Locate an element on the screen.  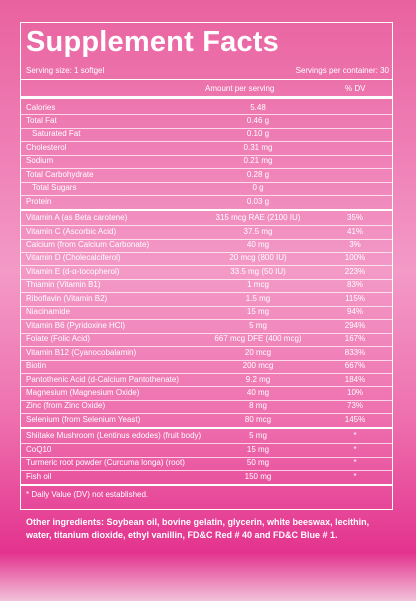
nutrient-name: Niacinamide is located at coordinates (48, 312).